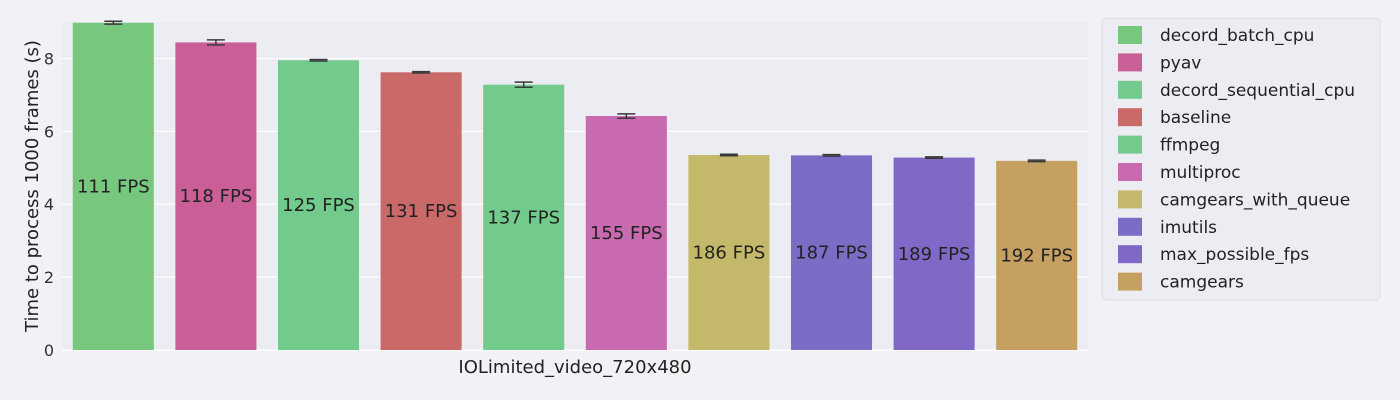  I want to click on bar-data-label: 125 FPS, so click(318, 205).